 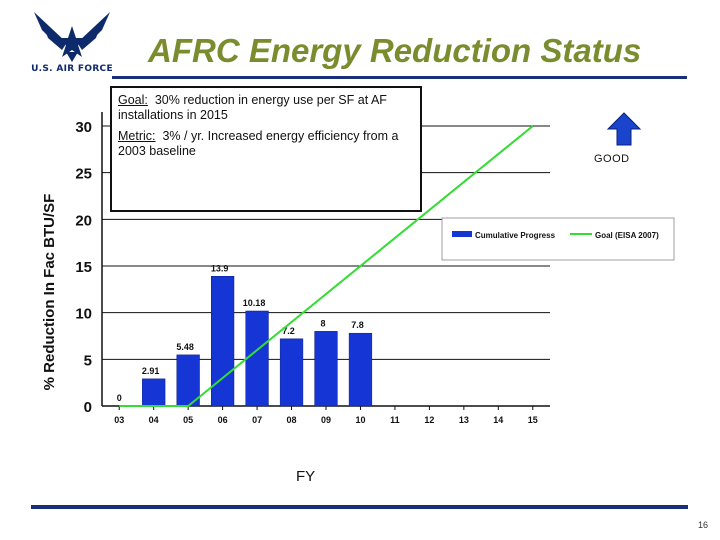 I want to click on bar-data-label: 2.91, so click(x=151, y=371).